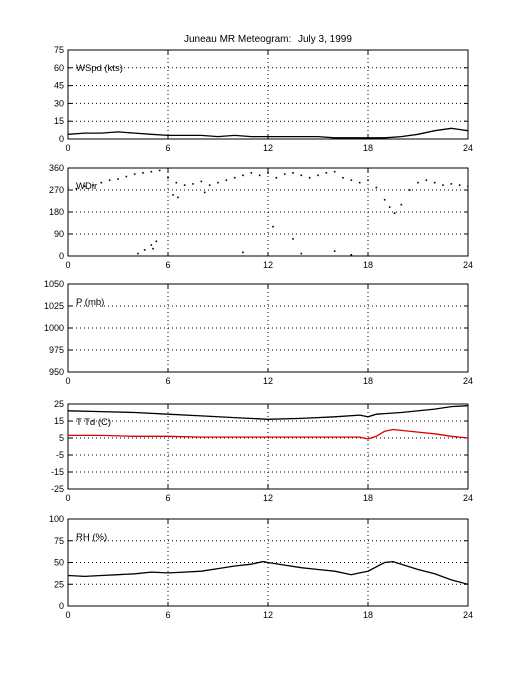 The height and width of the screenshot is (683, 520). What do you see at coordinates (67, 615) in the screenshot?
I see `rh-xtick-label: 0` at bounding box center [67, 615].